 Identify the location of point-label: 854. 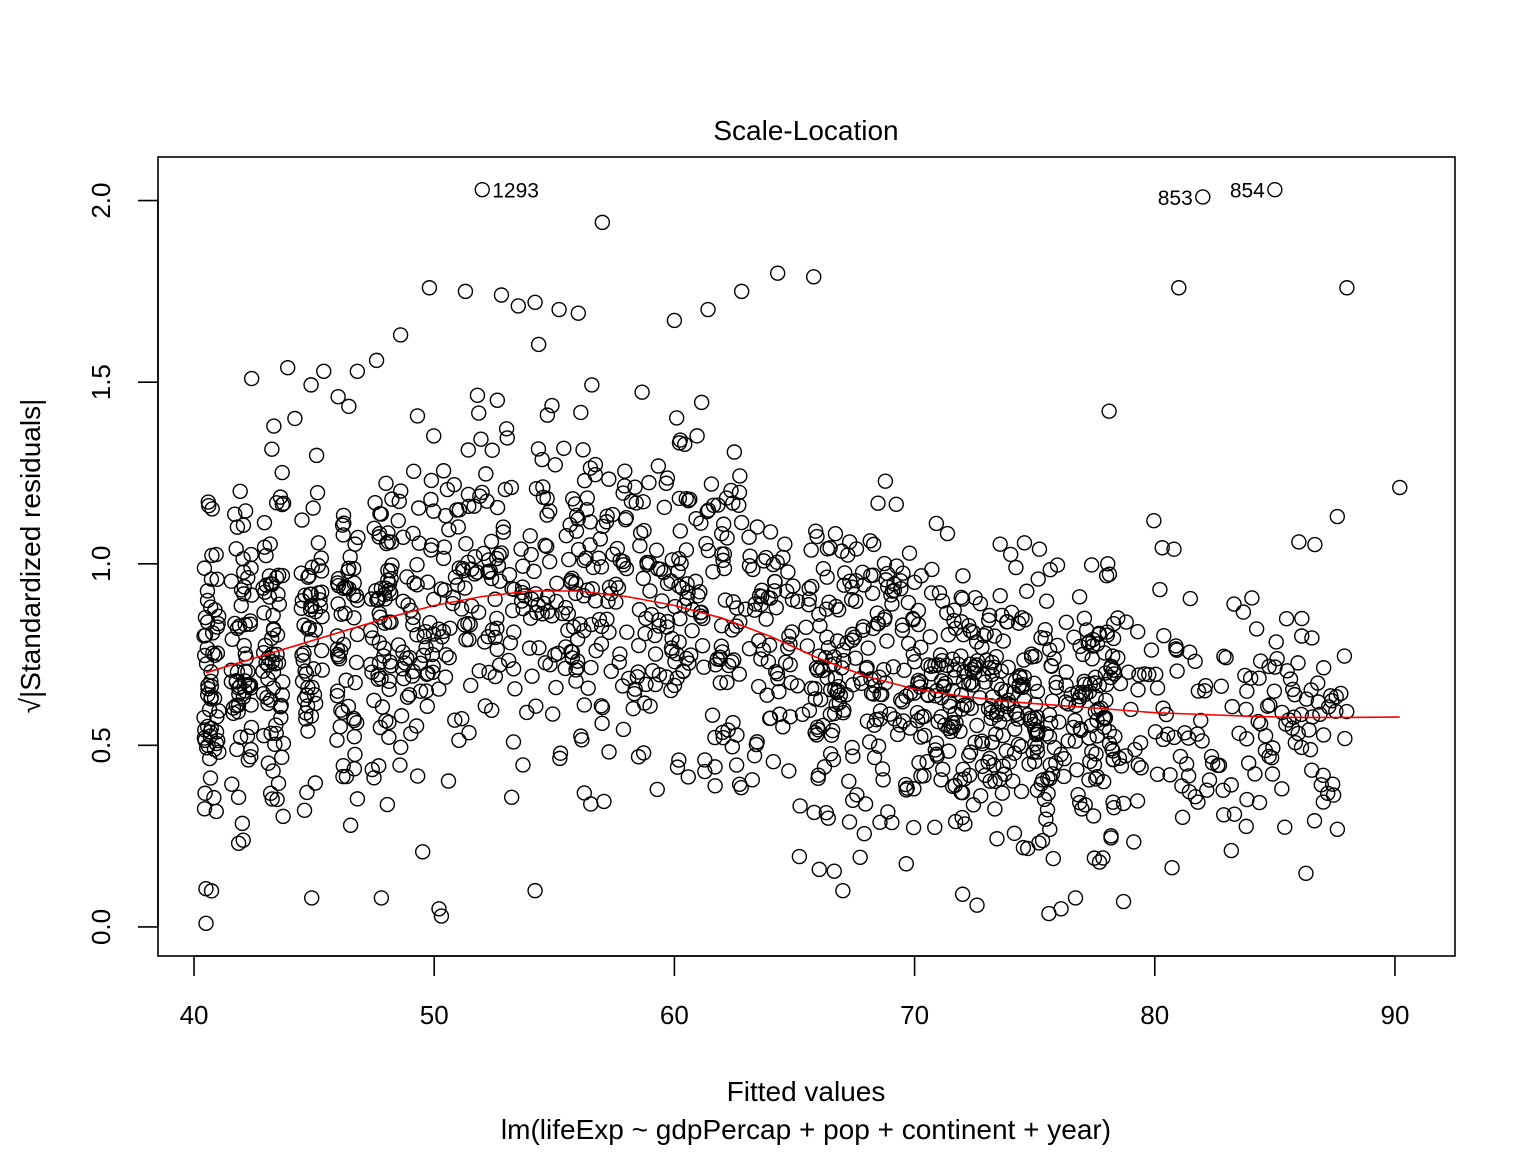
(1247, 191).